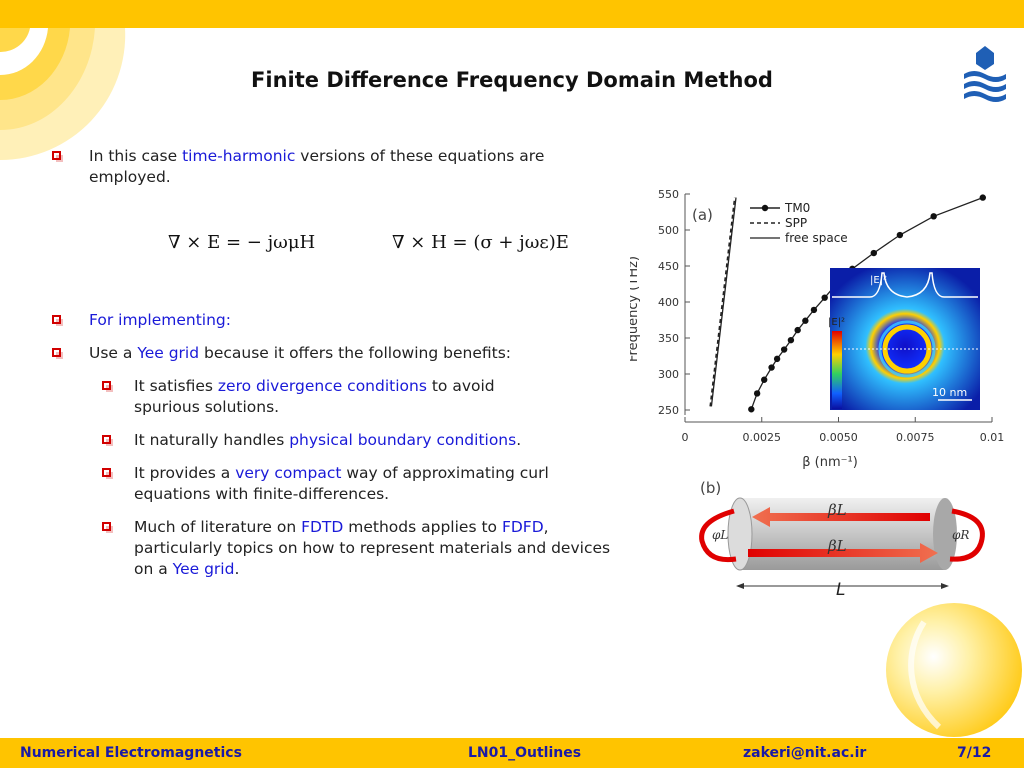 Image resolution: width=1024 pixels, height=768 pixels. I want to click on legend-spp: SPP, so click(796, 223).